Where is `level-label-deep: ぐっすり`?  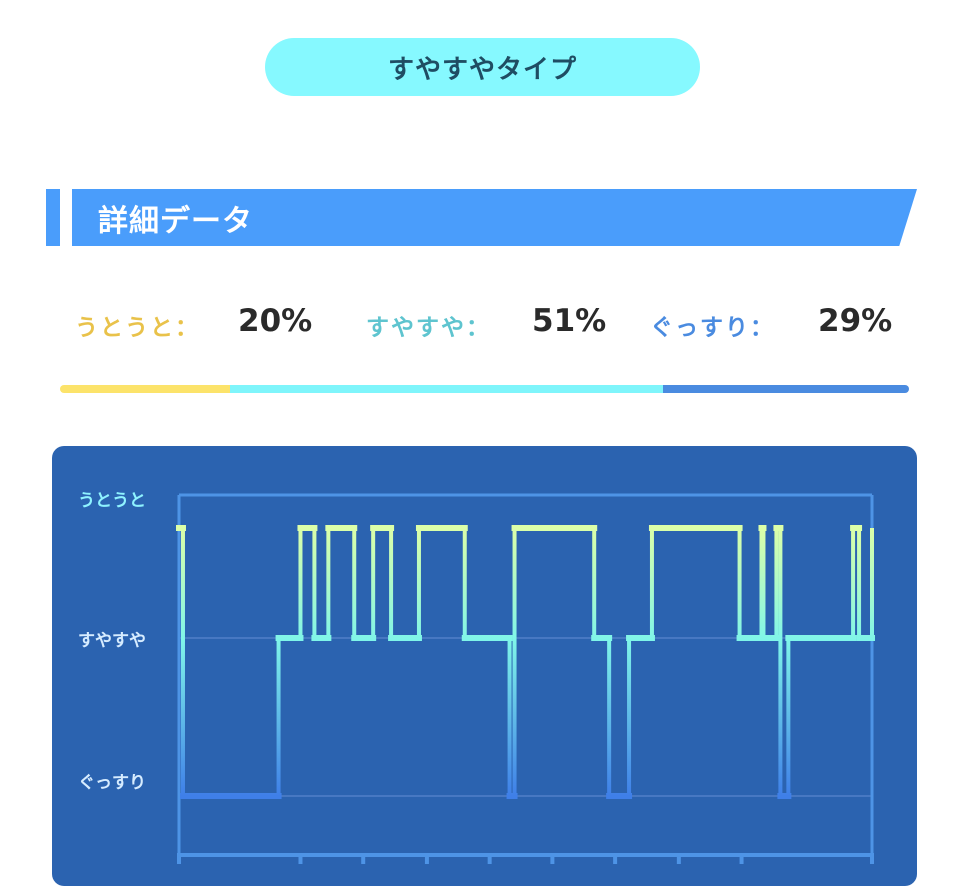
level-label-deep: ぐっすり is located at coordinates (112, 783).